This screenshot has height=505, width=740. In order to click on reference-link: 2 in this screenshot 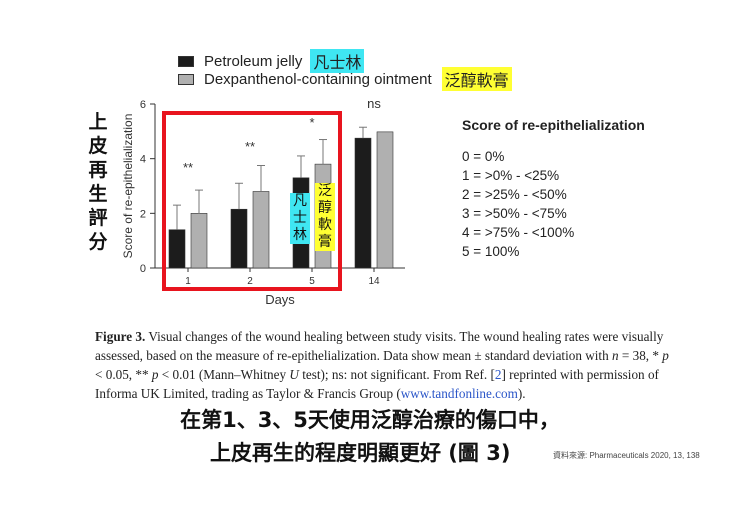, I will do `click(498, 374)`.